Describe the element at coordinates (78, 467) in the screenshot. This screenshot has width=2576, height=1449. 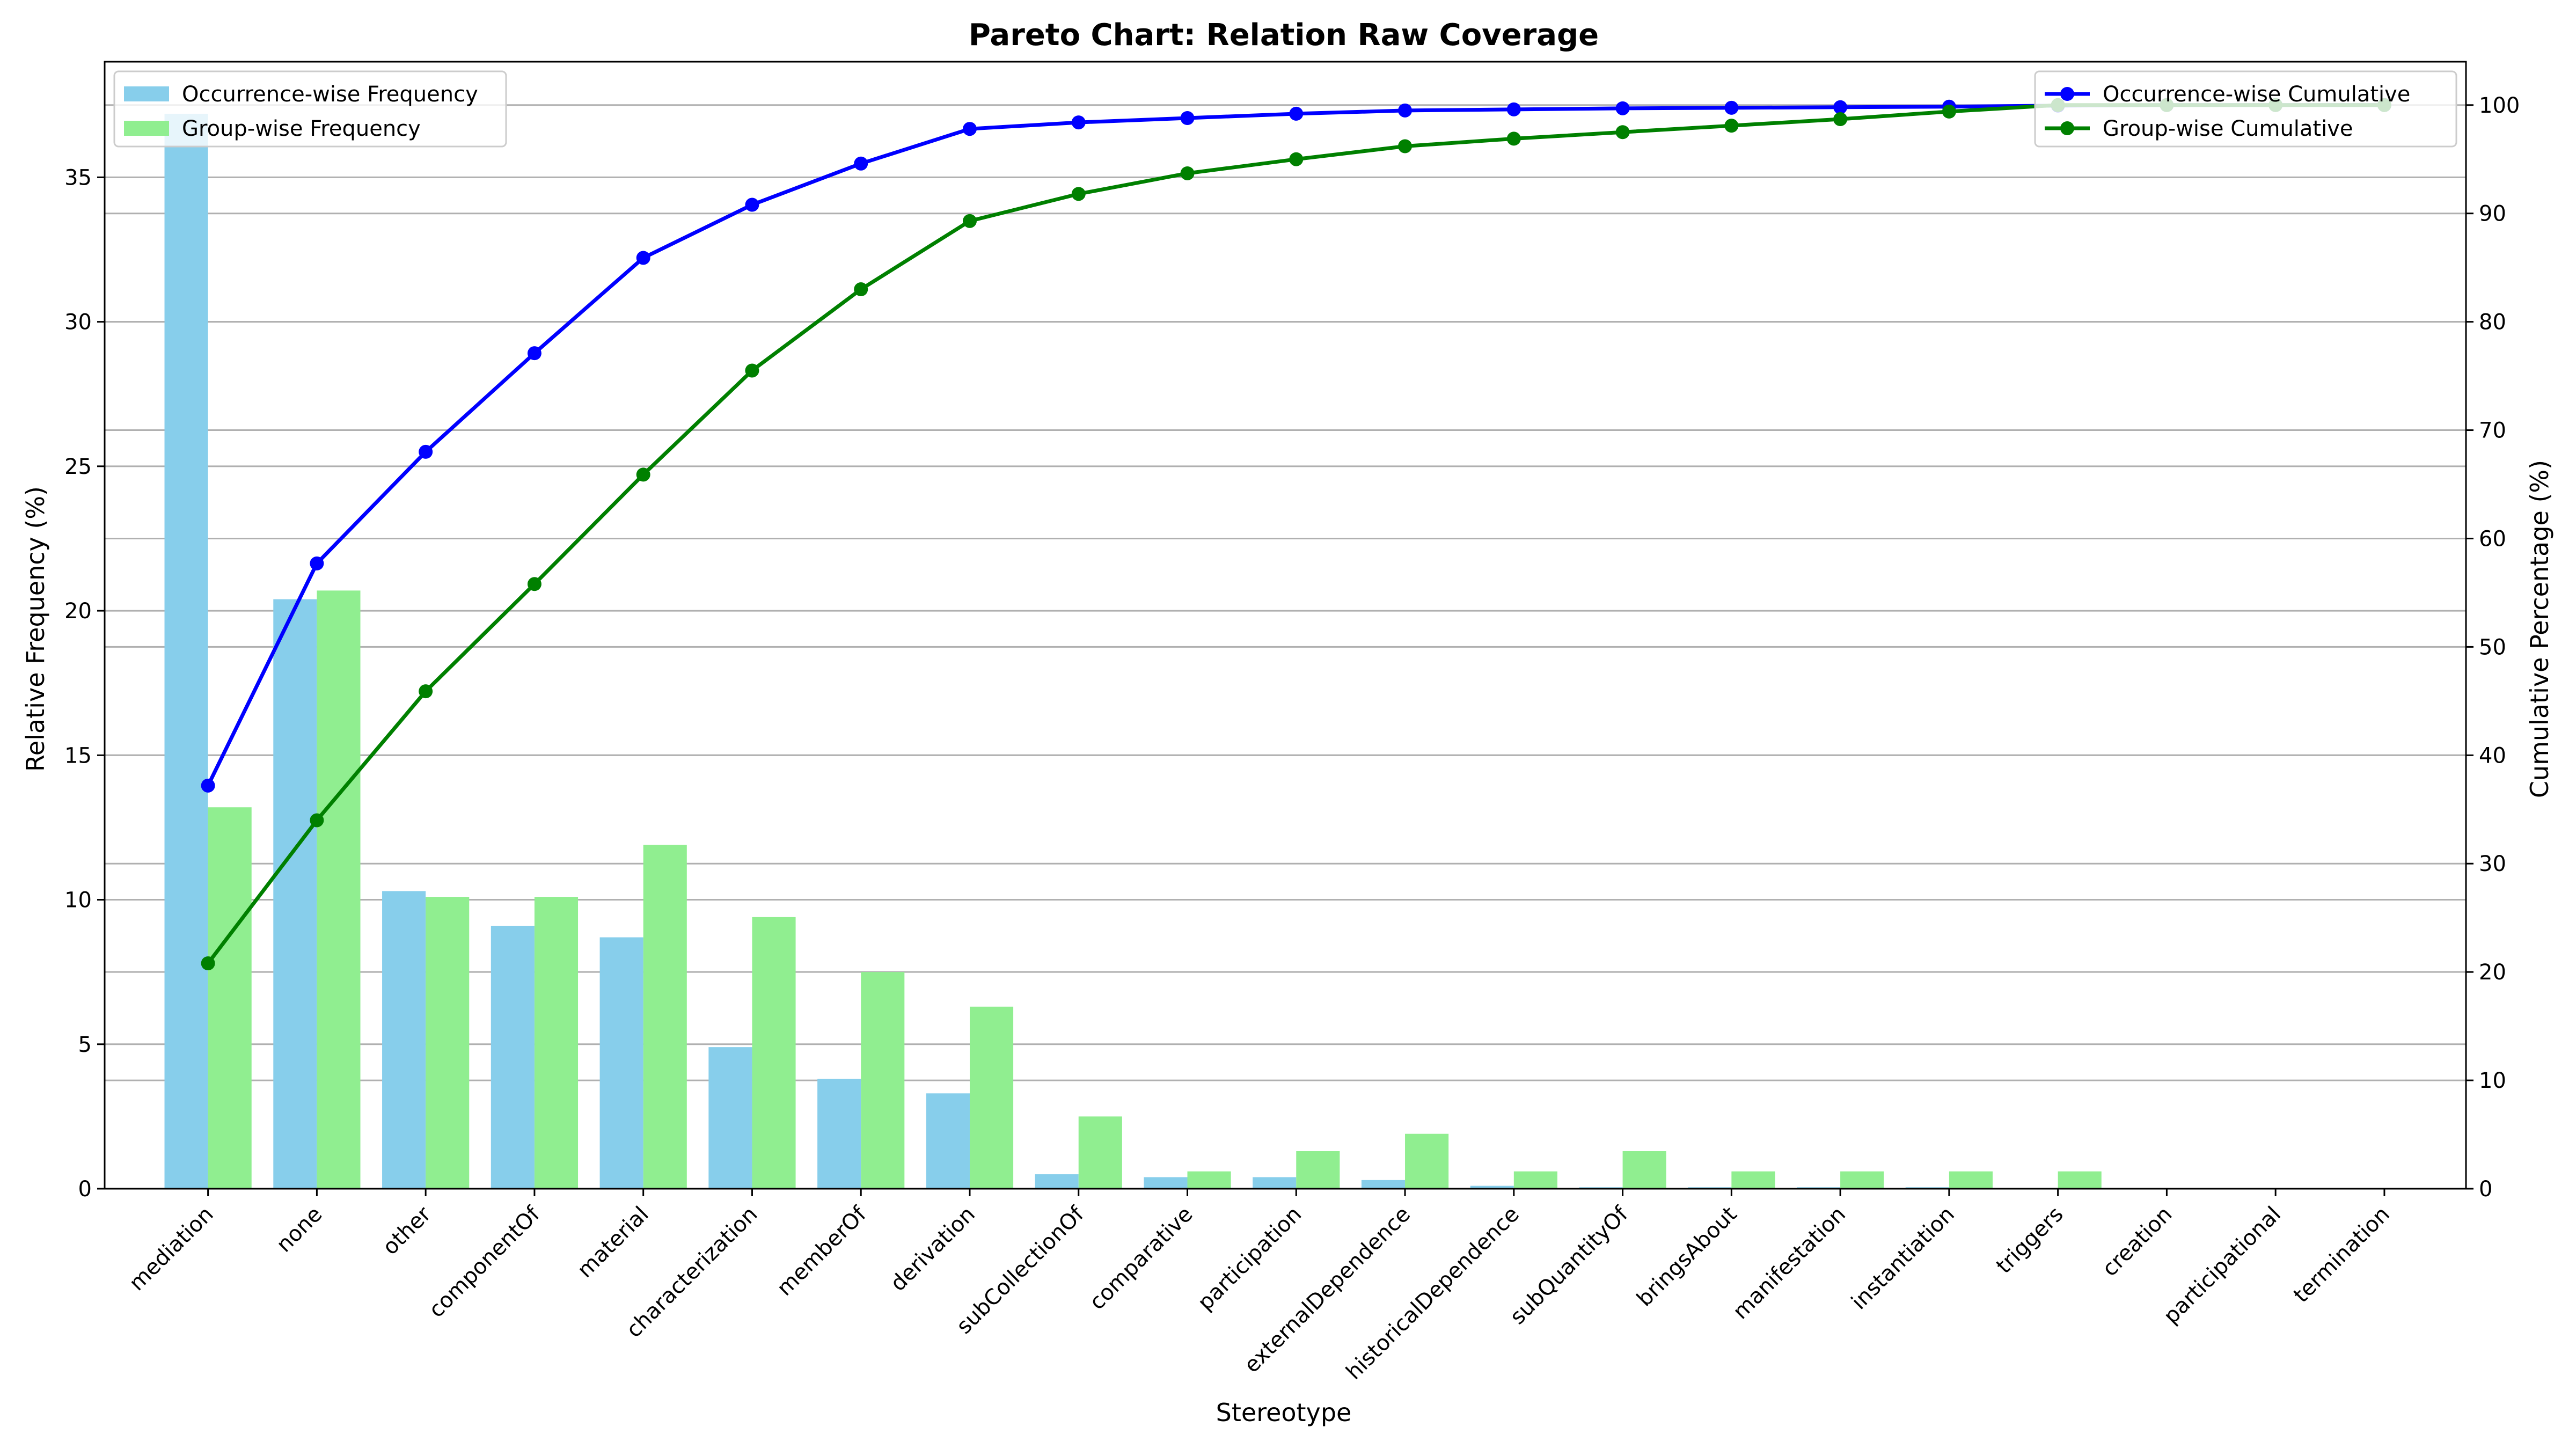
I see `y-tick-label: 25` at that location.